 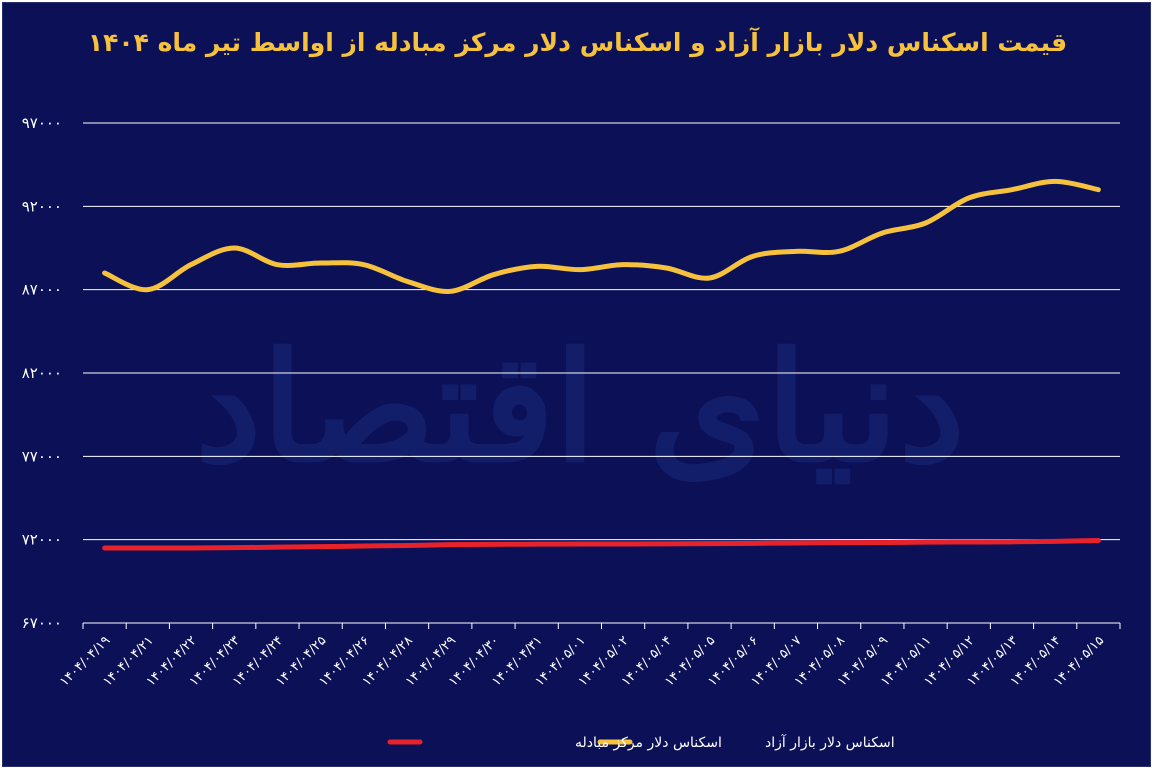 I want to click on y-tick-label: ۷۲۰۰۰, so click(x=42, y=540).